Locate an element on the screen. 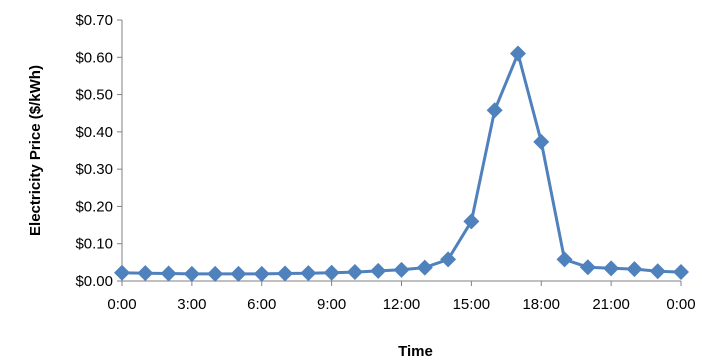 This screenshot has height=363, width=702. y-tick-label: $0.60 is located at coordinates (94, 57).